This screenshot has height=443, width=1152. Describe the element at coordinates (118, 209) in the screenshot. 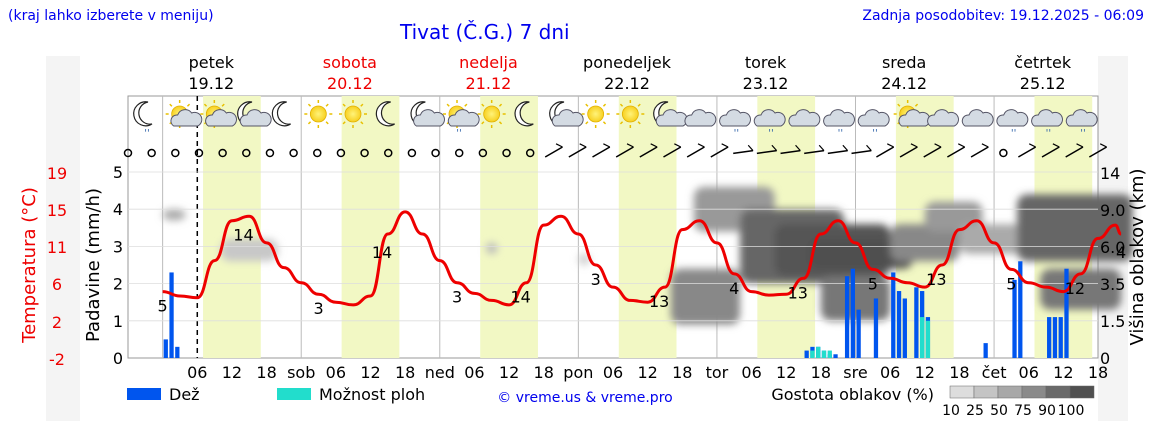

I see `precip-tick: 4` at that location.